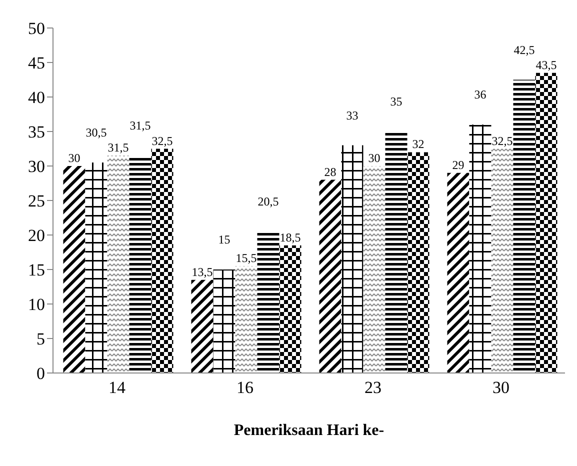 Image resolution: width=577 pixels, height=466 pixels. What do you see at coordinates (524, 49) in the screenshot?
I see `data-label: 42,5` at bounding box center [524, 49].